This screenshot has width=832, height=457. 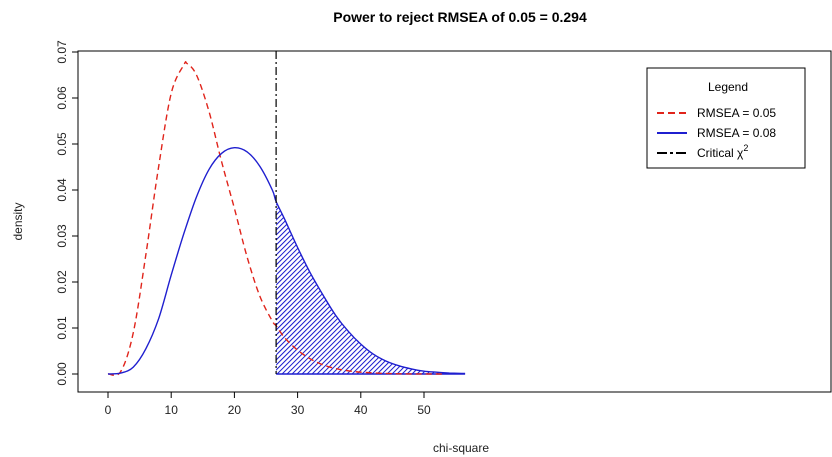 What do you see at coordinates (108, 410) in the screenshot?
I see `x-tick-label: 0` at bounding box center [108, 410].